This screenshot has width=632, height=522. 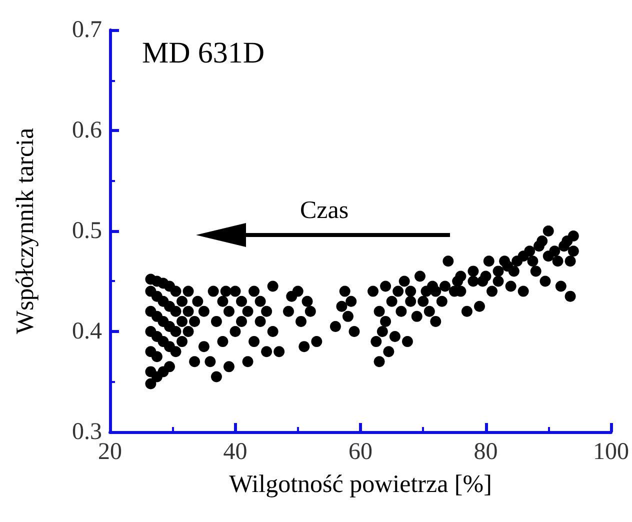 What do you see at coordinates (324, 210) in the screenshot?
I see `annotation: Czas` at bounding box center [324, 210].